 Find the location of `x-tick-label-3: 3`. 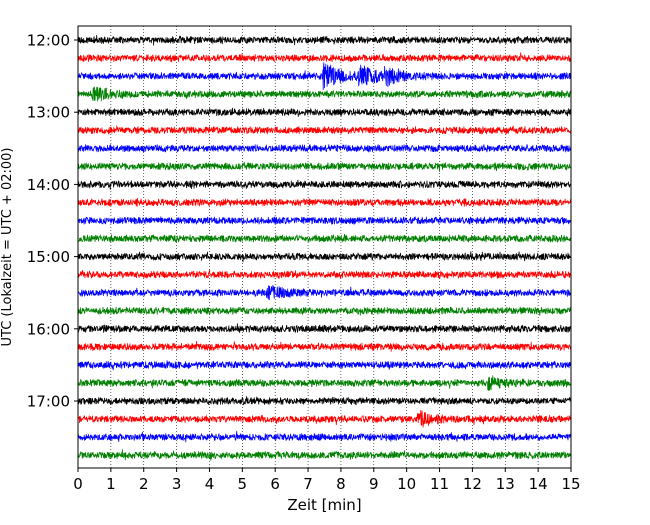

x-tick-label-3: 3 is located at coordinates (177, 484).